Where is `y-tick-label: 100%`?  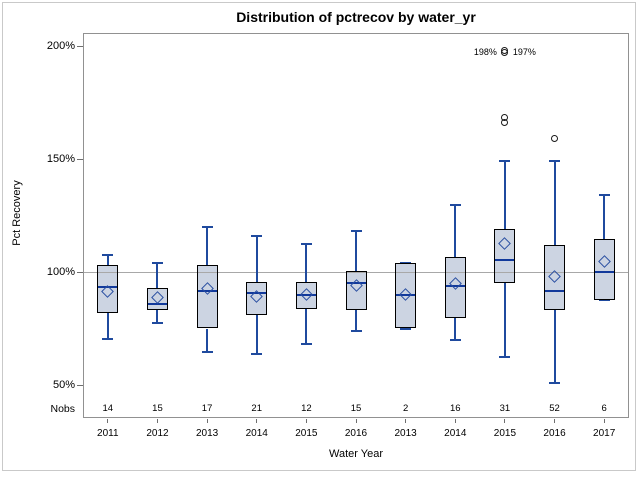 y-tick-label: 100% is located at coordinates (60, 272).